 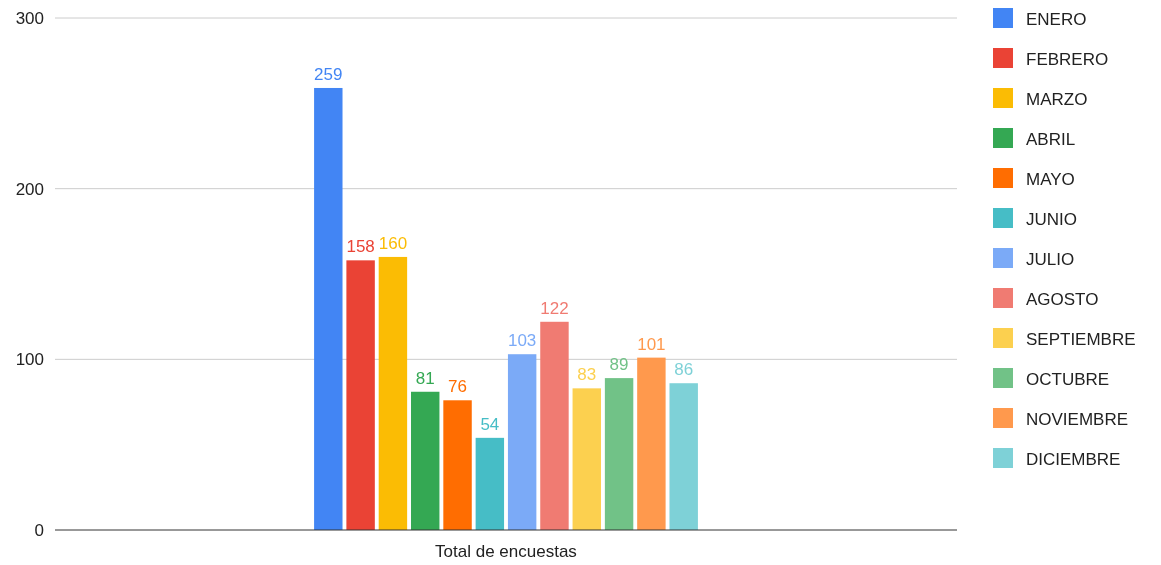 I want to click on legend-label: JULIO, so click(x=1050, y=259).